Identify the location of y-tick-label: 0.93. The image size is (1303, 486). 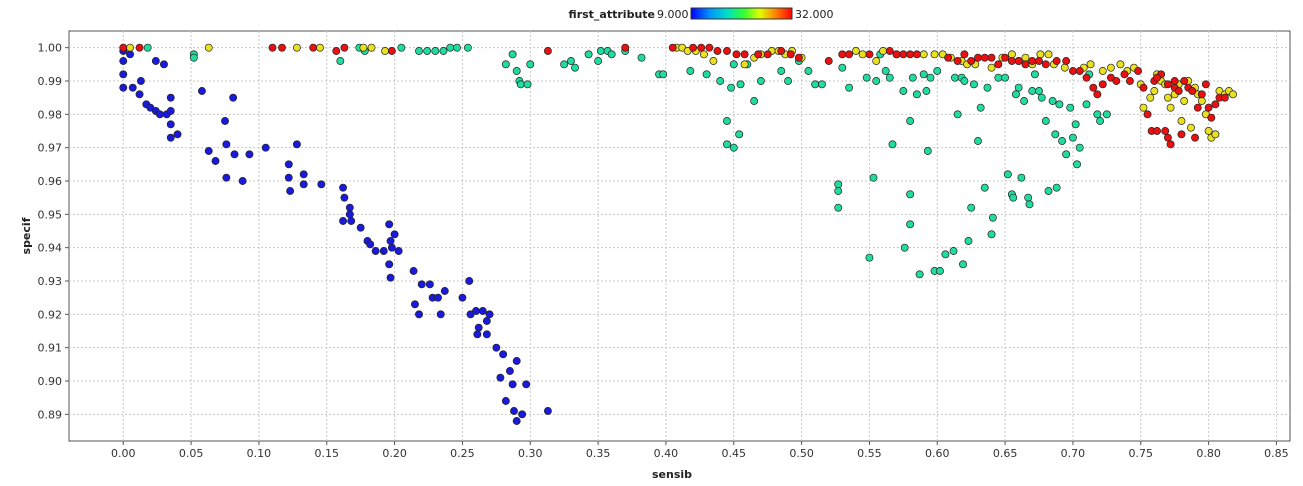
(50, 281).